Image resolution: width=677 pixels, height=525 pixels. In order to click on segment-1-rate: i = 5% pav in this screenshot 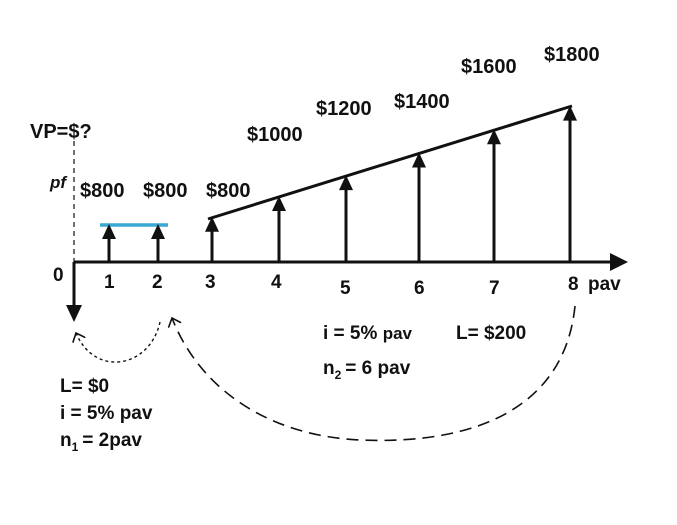, I will do `click(106, 413)`.